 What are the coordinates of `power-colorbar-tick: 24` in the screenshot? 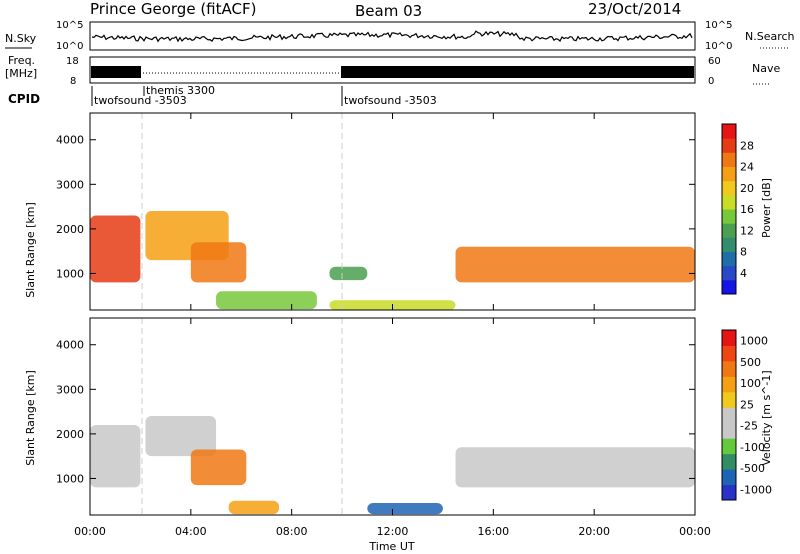 It's located at (747, 167).